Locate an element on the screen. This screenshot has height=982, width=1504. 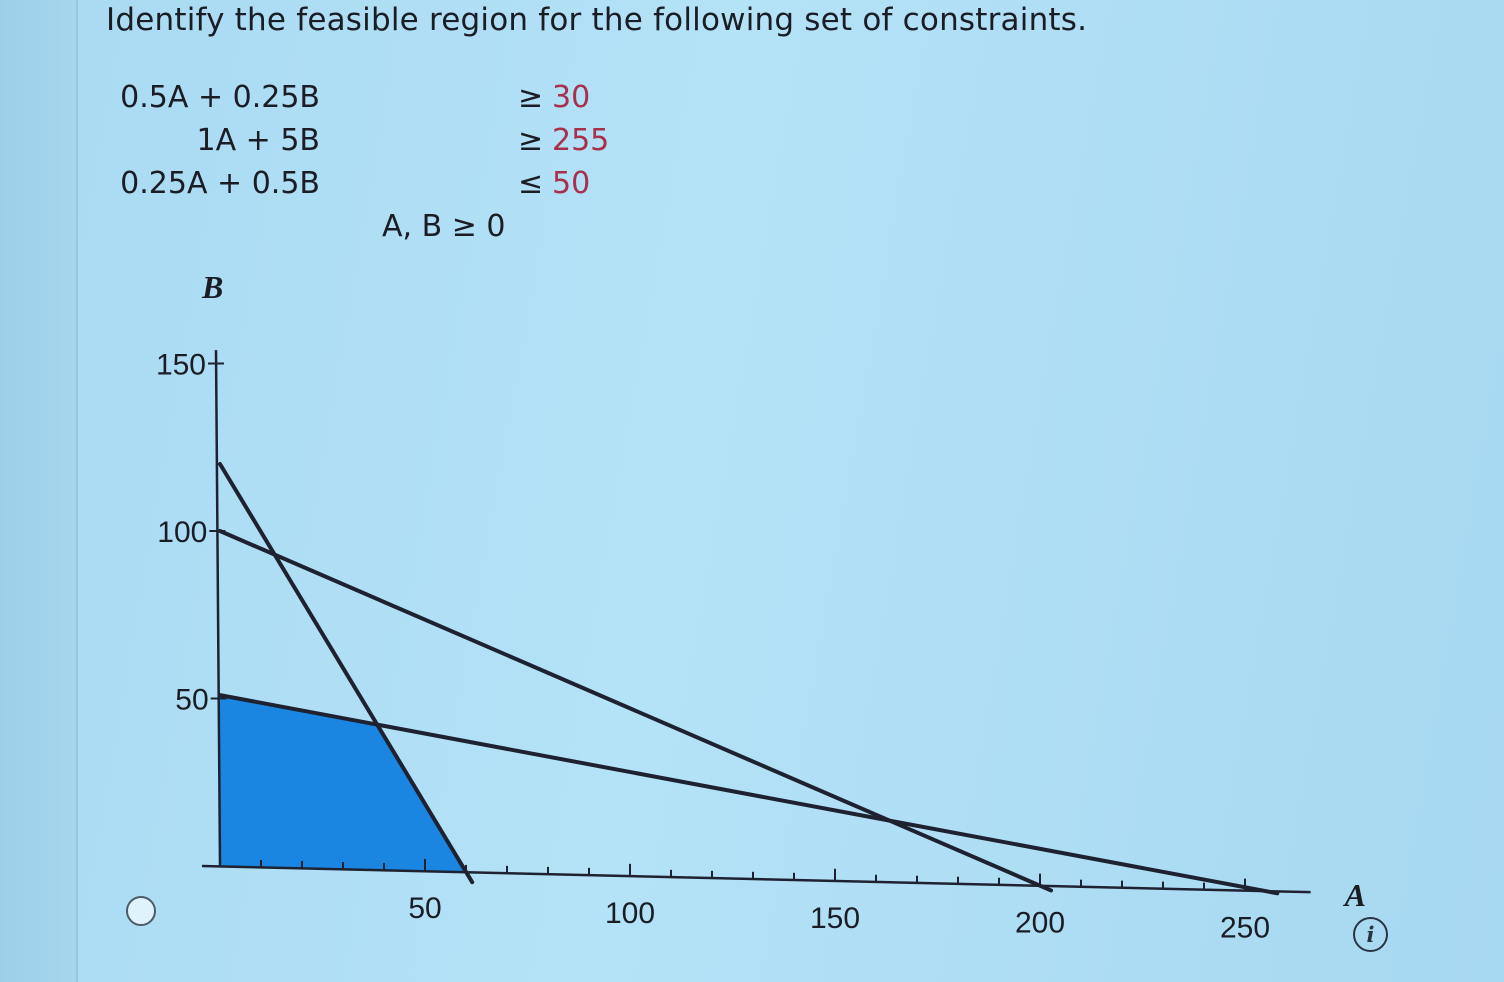
x-tick-label: 150 is located at coordinates (835, 918).